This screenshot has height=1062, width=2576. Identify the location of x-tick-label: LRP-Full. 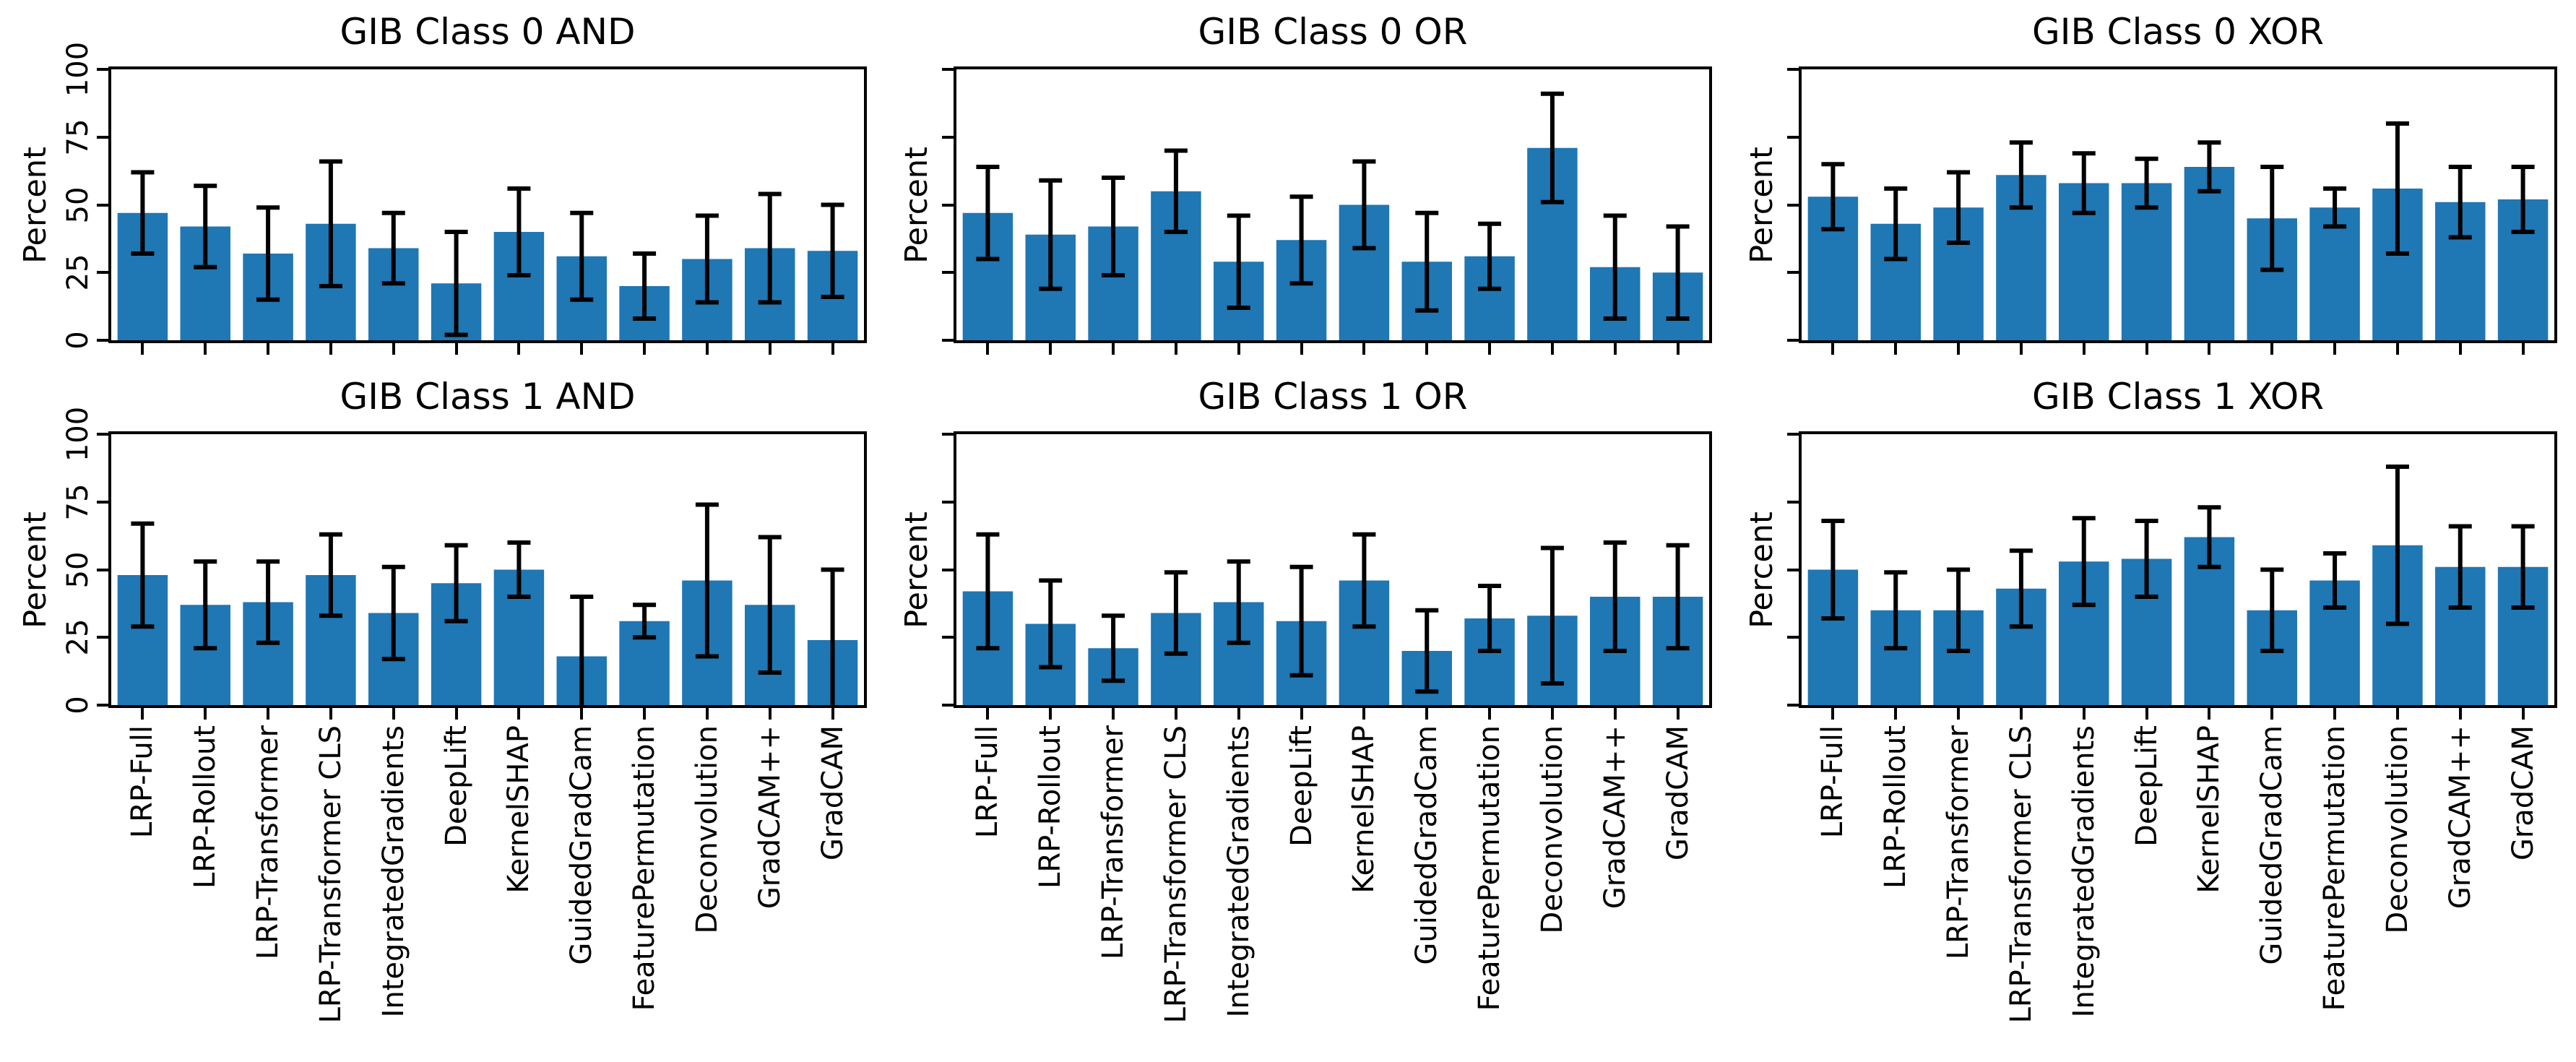
(1833, 782).